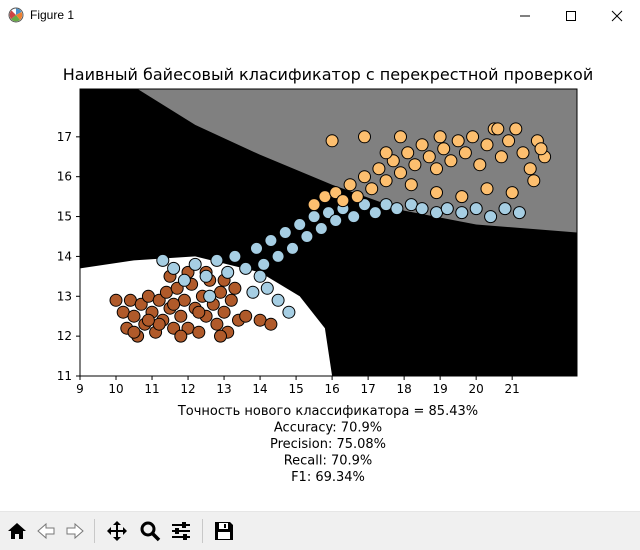 The image size is (640, 550). I want to click on title-bar: Figure 1, so click(320, 15).